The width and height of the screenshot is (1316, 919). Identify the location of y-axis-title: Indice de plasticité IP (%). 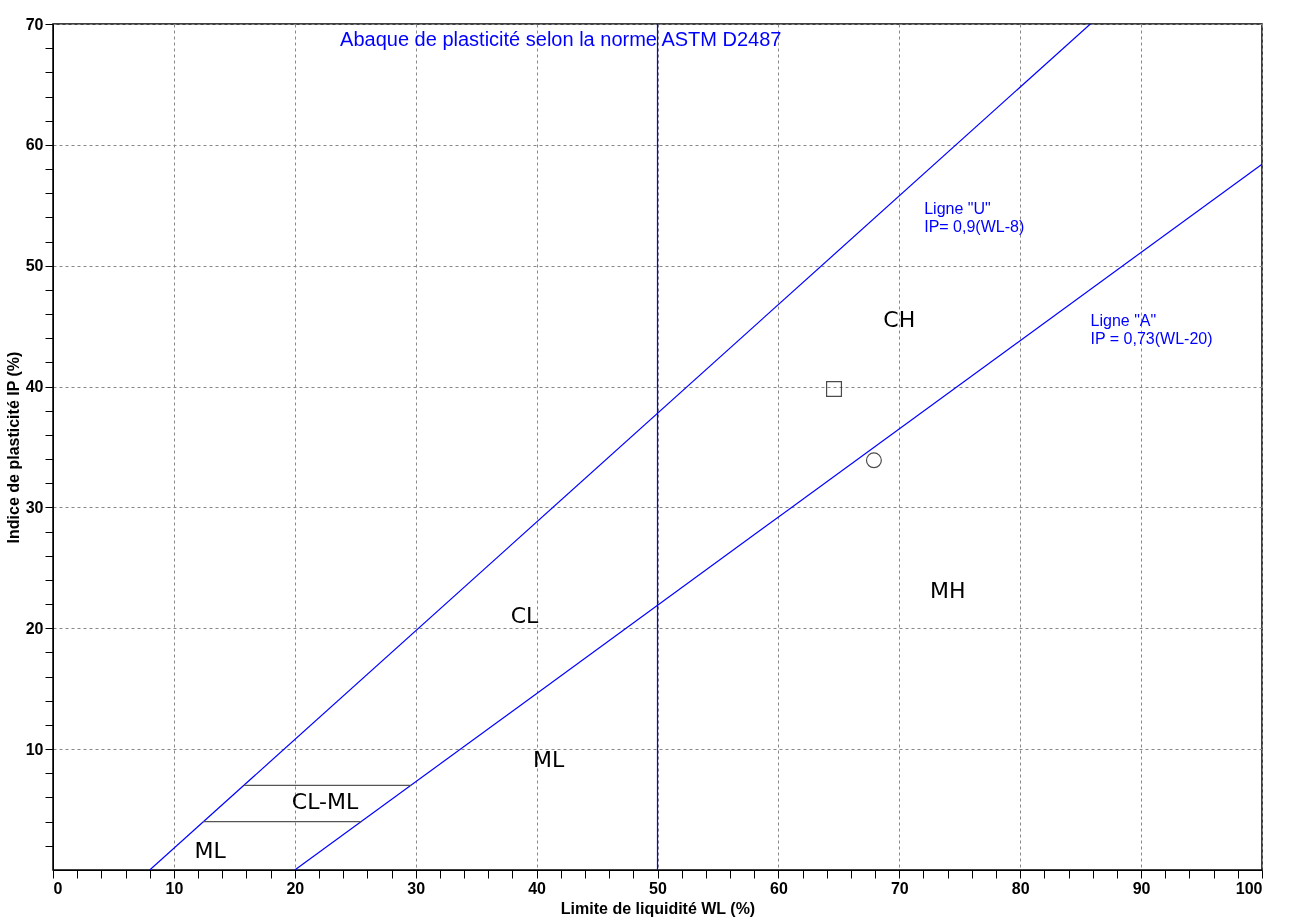
(13, 447).